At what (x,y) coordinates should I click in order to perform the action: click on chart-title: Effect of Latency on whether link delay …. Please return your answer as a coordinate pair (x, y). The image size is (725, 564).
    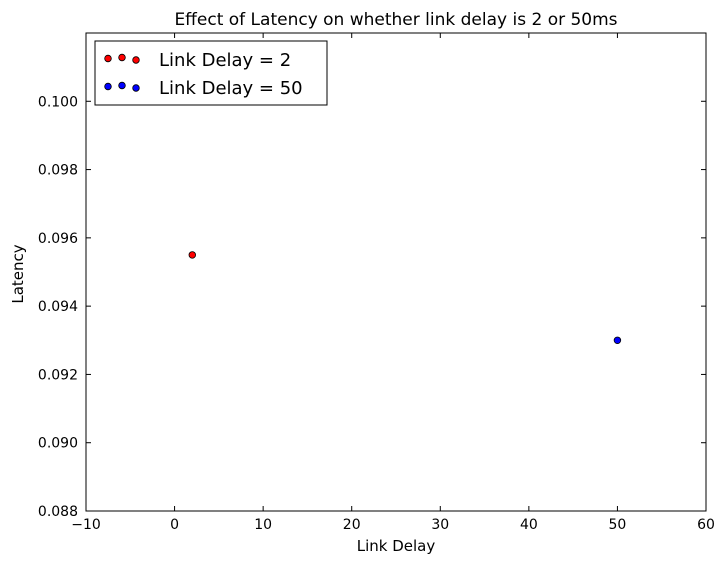
    Looking at the image, I should click on (395, 20).